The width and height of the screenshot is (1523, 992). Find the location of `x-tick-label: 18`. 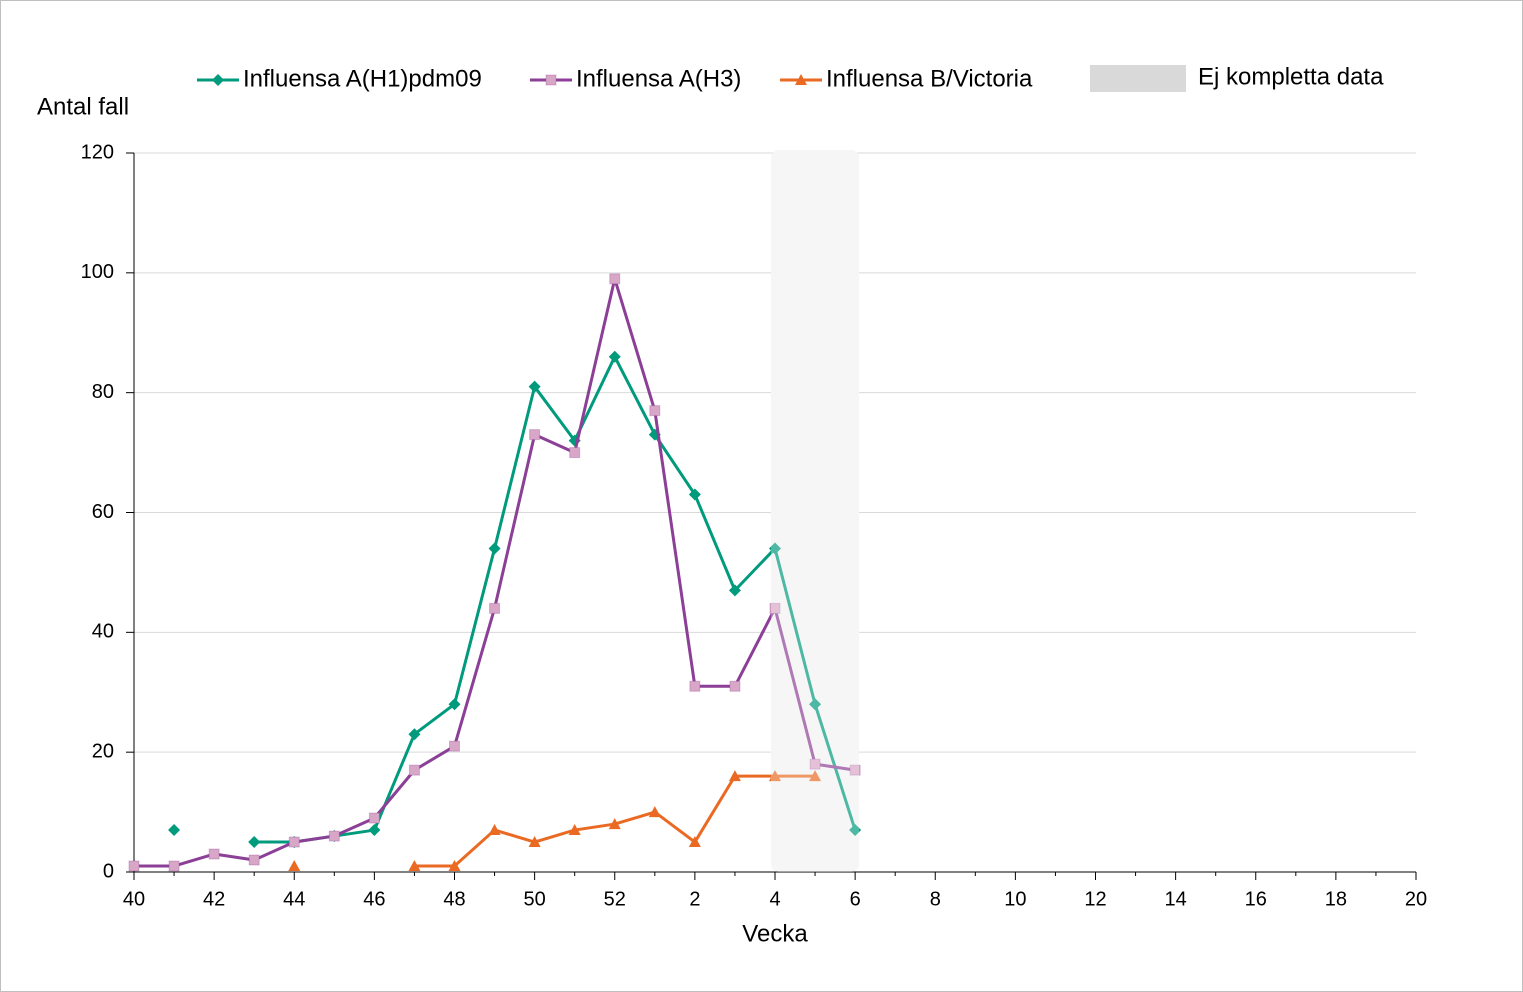

x-tick-label: 18 is located at coordinates (1336, 899).